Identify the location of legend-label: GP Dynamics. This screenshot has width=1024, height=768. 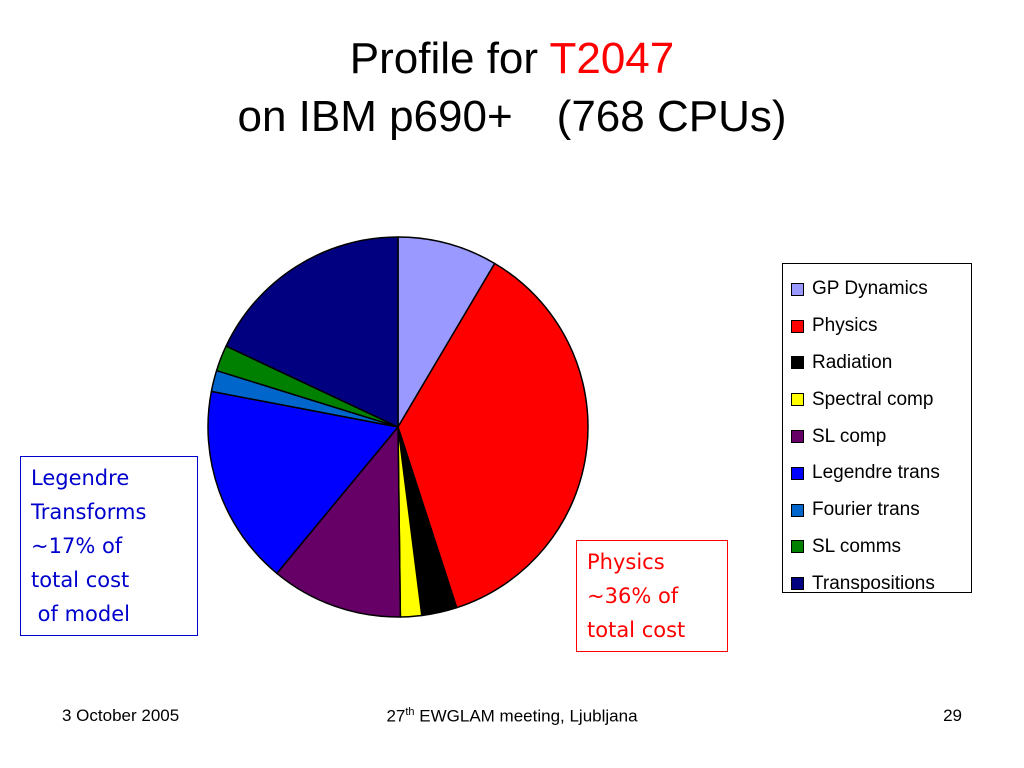
(870, 289).